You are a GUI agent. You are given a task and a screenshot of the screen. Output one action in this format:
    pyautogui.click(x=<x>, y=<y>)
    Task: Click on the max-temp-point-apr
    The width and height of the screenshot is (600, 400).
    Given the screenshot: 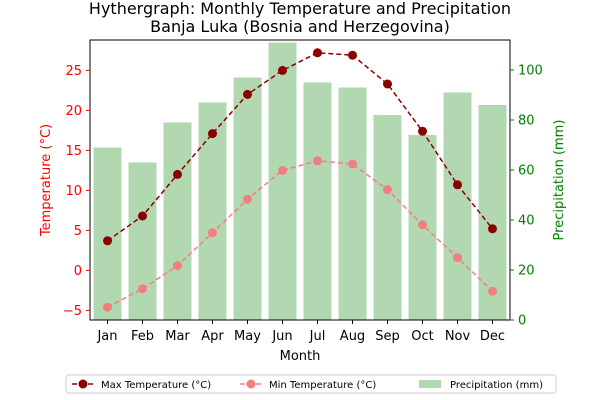 What is the action you would take?
    pyautogui.click(x=212, y=134)
    